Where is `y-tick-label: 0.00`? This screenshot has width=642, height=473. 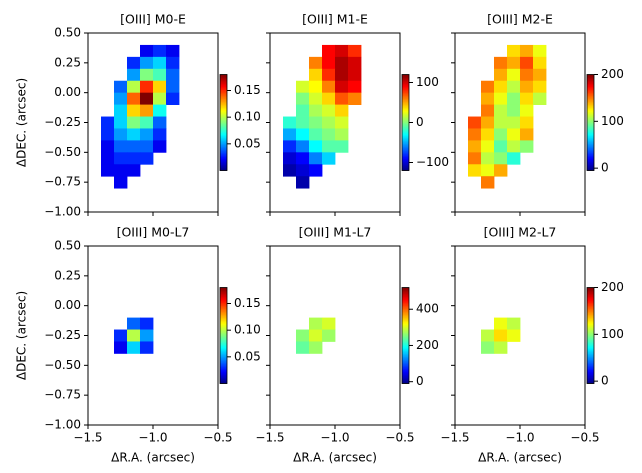
y-tick-label: 0.00 is located at coordinates (67, 305).